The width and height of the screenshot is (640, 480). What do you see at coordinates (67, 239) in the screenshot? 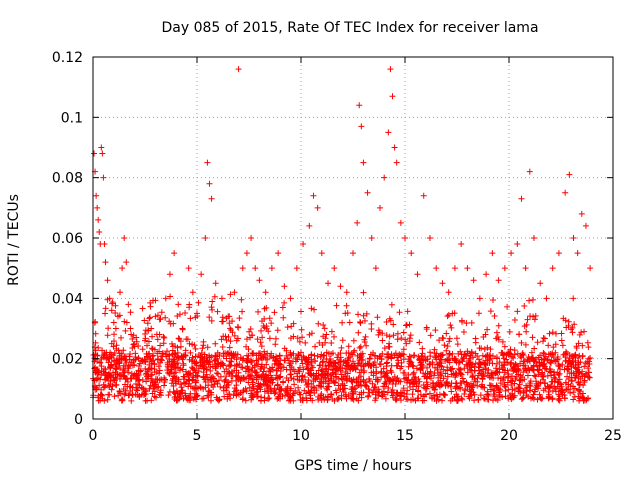
I see `y-tick-label: 0.06` at bounding box center [67, 239].